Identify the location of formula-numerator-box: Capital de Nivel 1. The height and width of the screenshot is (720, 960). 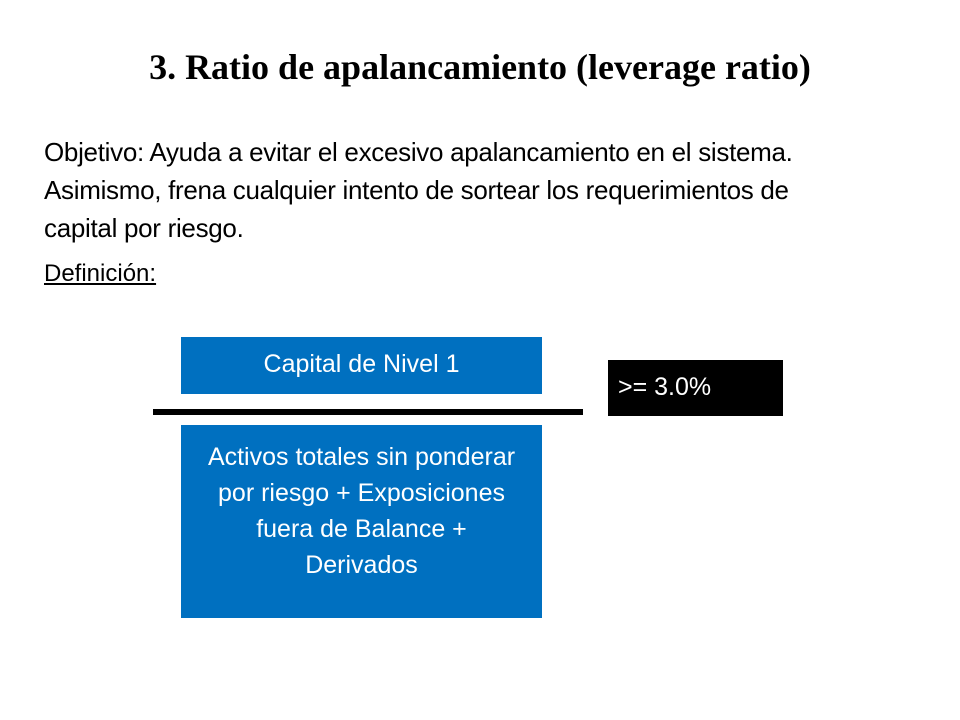
(361, 365).